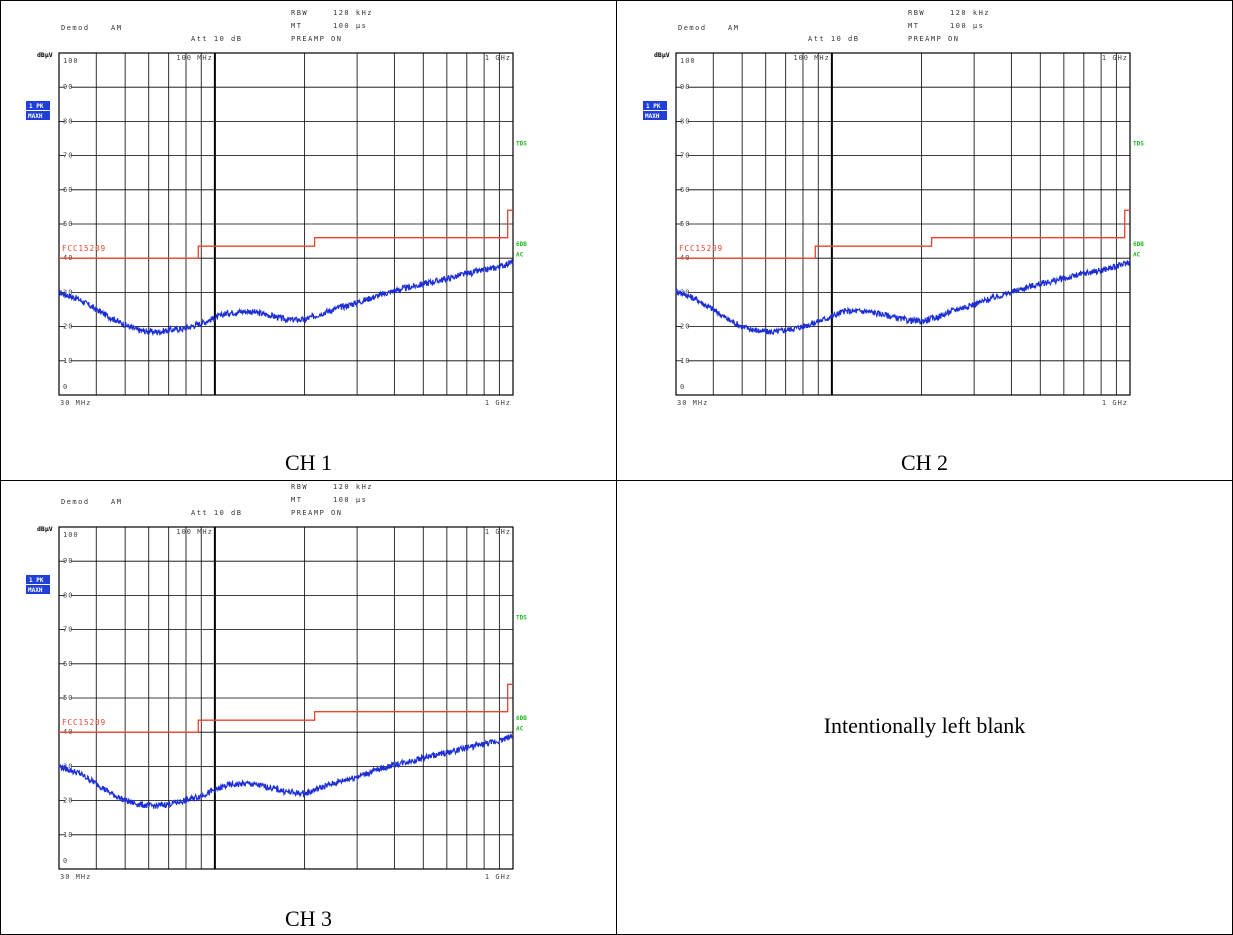  I want to click on caption-ch1: CH 1, so click(308, 462).